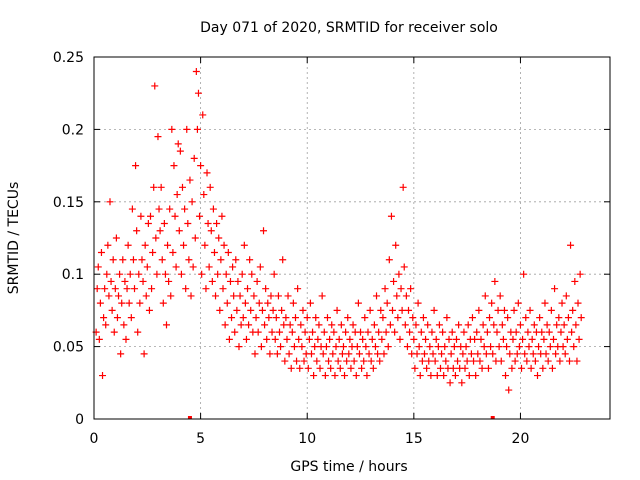 The image size is (640, 480). Describe the element at coordinates (200, 439) in the screenshot. I see `x-tick-label: 5` at that location.